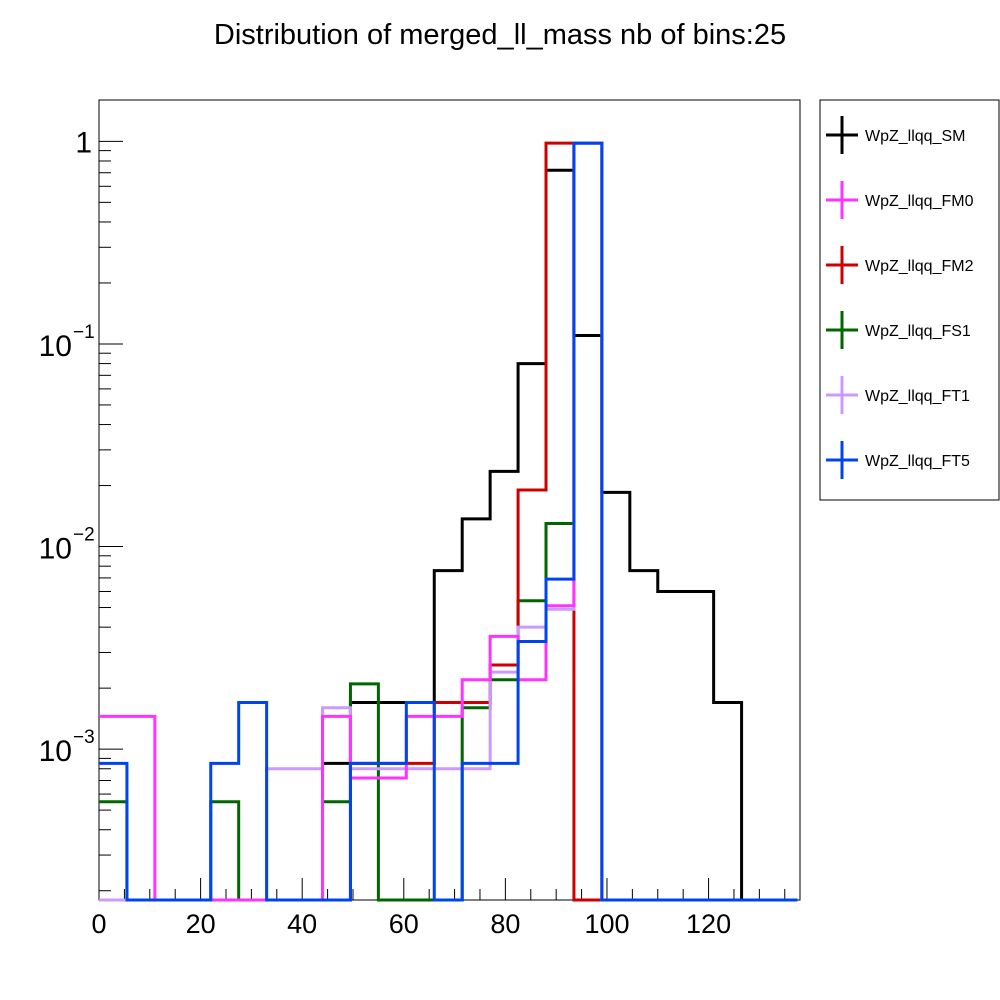 The image size is (1000, 1000). I want to click on legend-entry: WpZ_llqq_FT5, so click(898, 460).